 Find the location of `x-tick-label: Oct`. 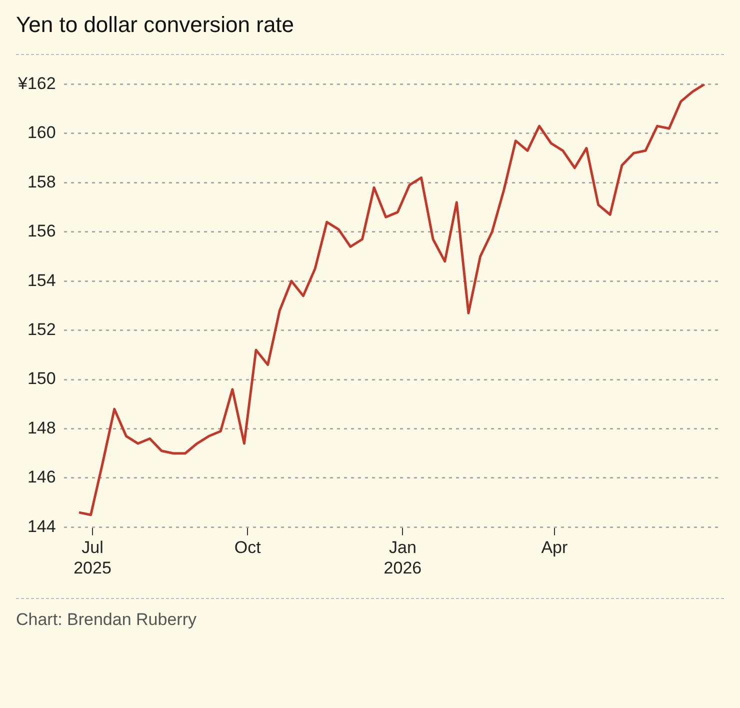

x-tick-label: Oct is located at coordinates (248, 548).